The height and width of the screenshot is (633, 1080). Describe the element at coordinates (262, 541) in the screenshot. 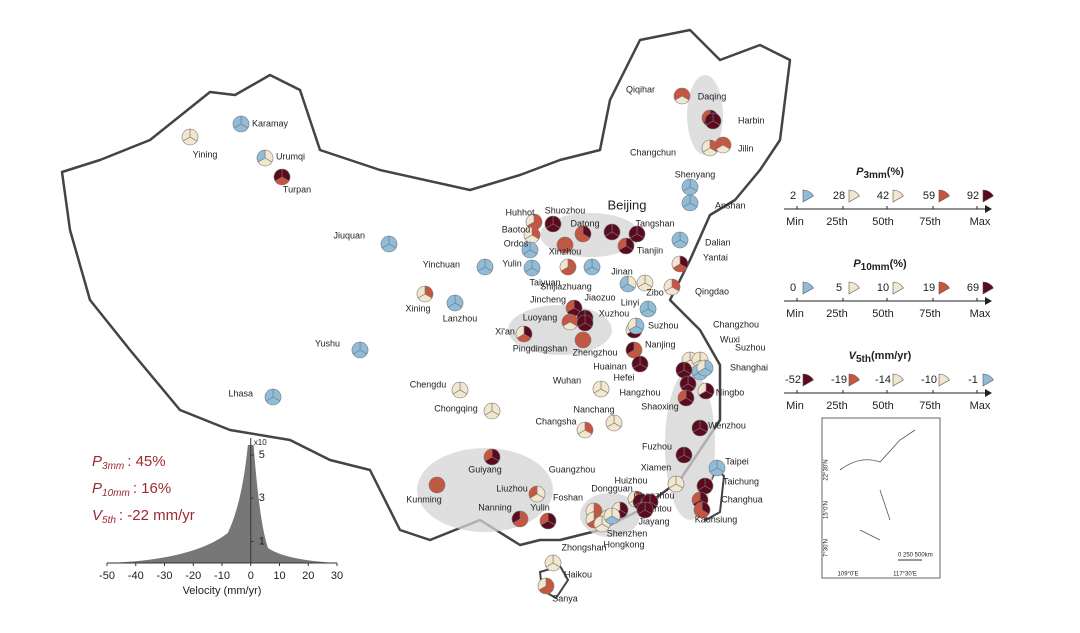

I see `y-tick-label: 1` at that location.